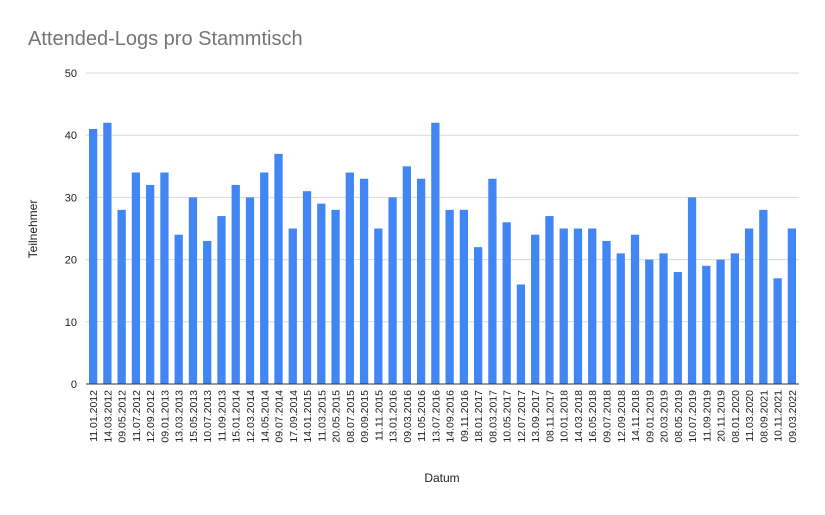  What do you see at coordinates (622, 416) in the screenshot?
I see `x-tick-label: 12.09.2018` at bounding box center [622, 416].